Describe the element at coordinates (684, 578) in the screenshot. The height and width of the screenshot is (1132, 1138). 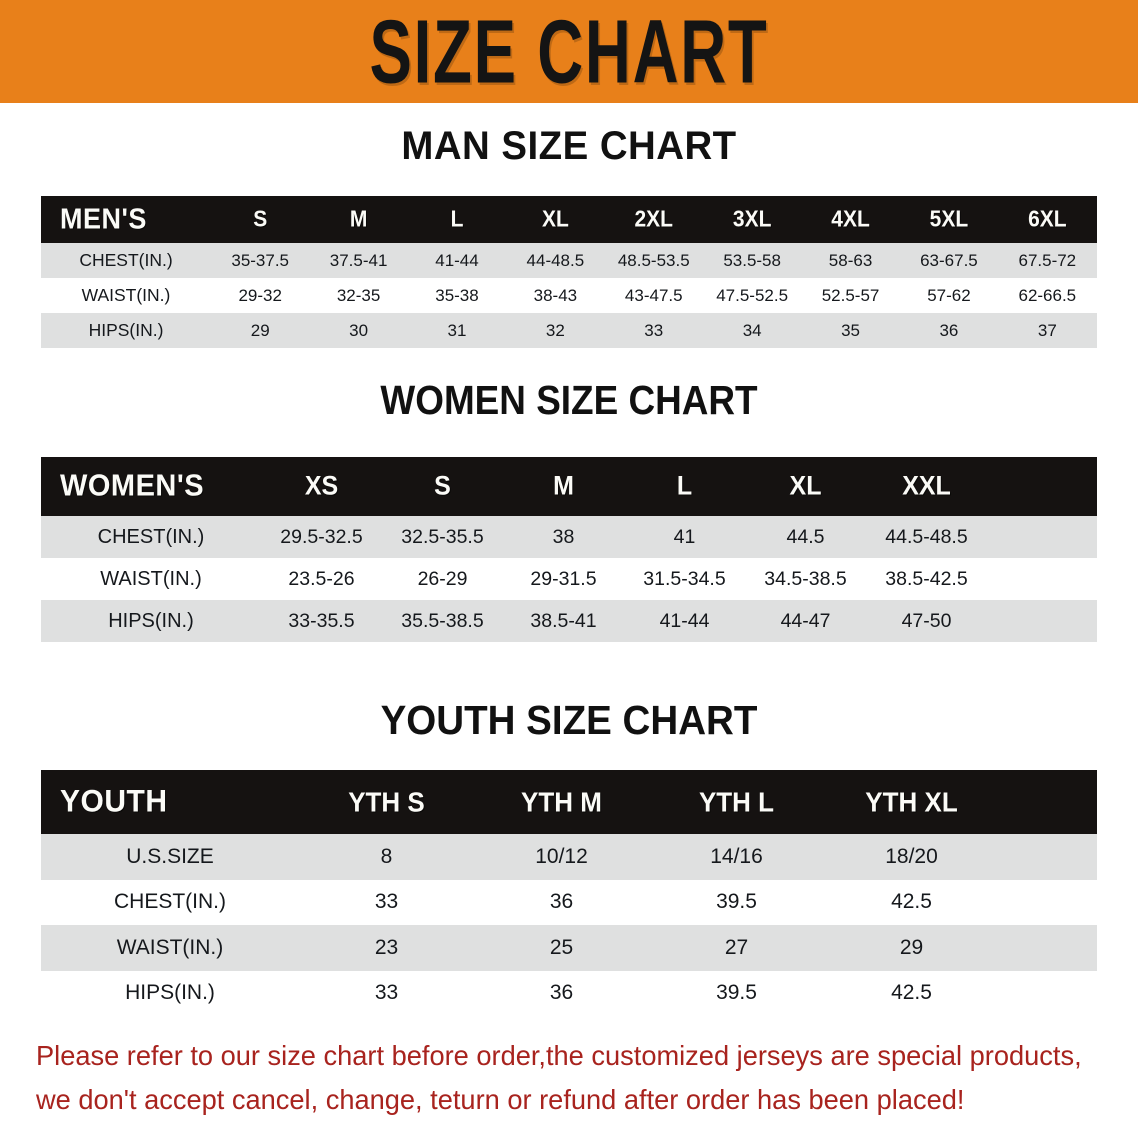
I see `women-cell: 31.5-34.5` at that location.